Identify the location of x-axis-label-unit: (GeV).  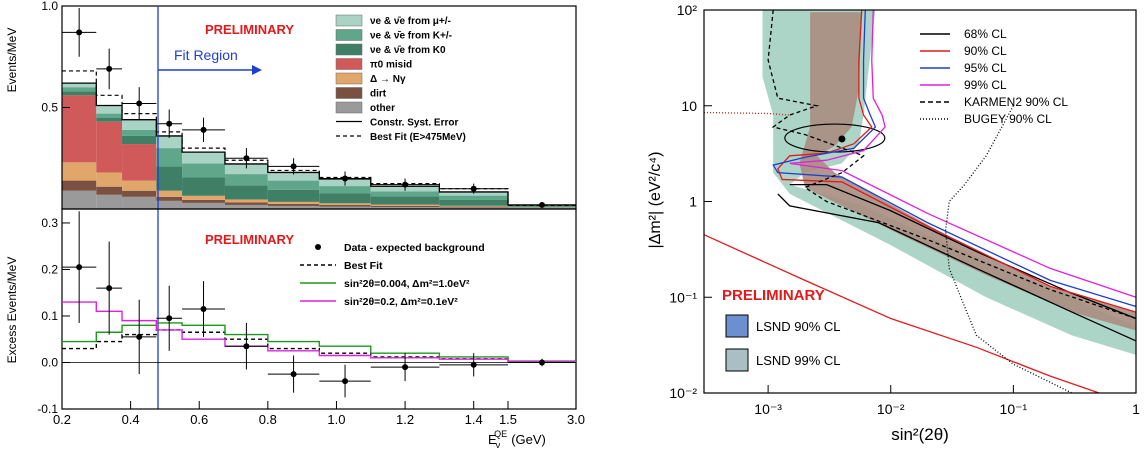
(528, 439).